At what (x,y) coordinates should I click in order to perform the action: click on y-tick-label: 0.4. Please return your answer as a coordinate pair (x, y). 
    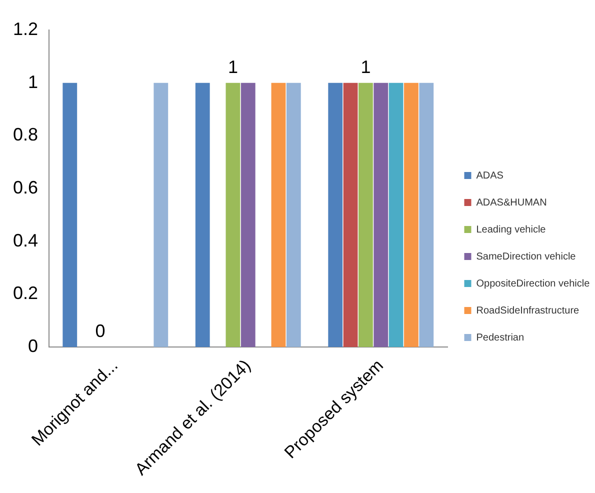
    Looking at the image, I should click on (25, 240).